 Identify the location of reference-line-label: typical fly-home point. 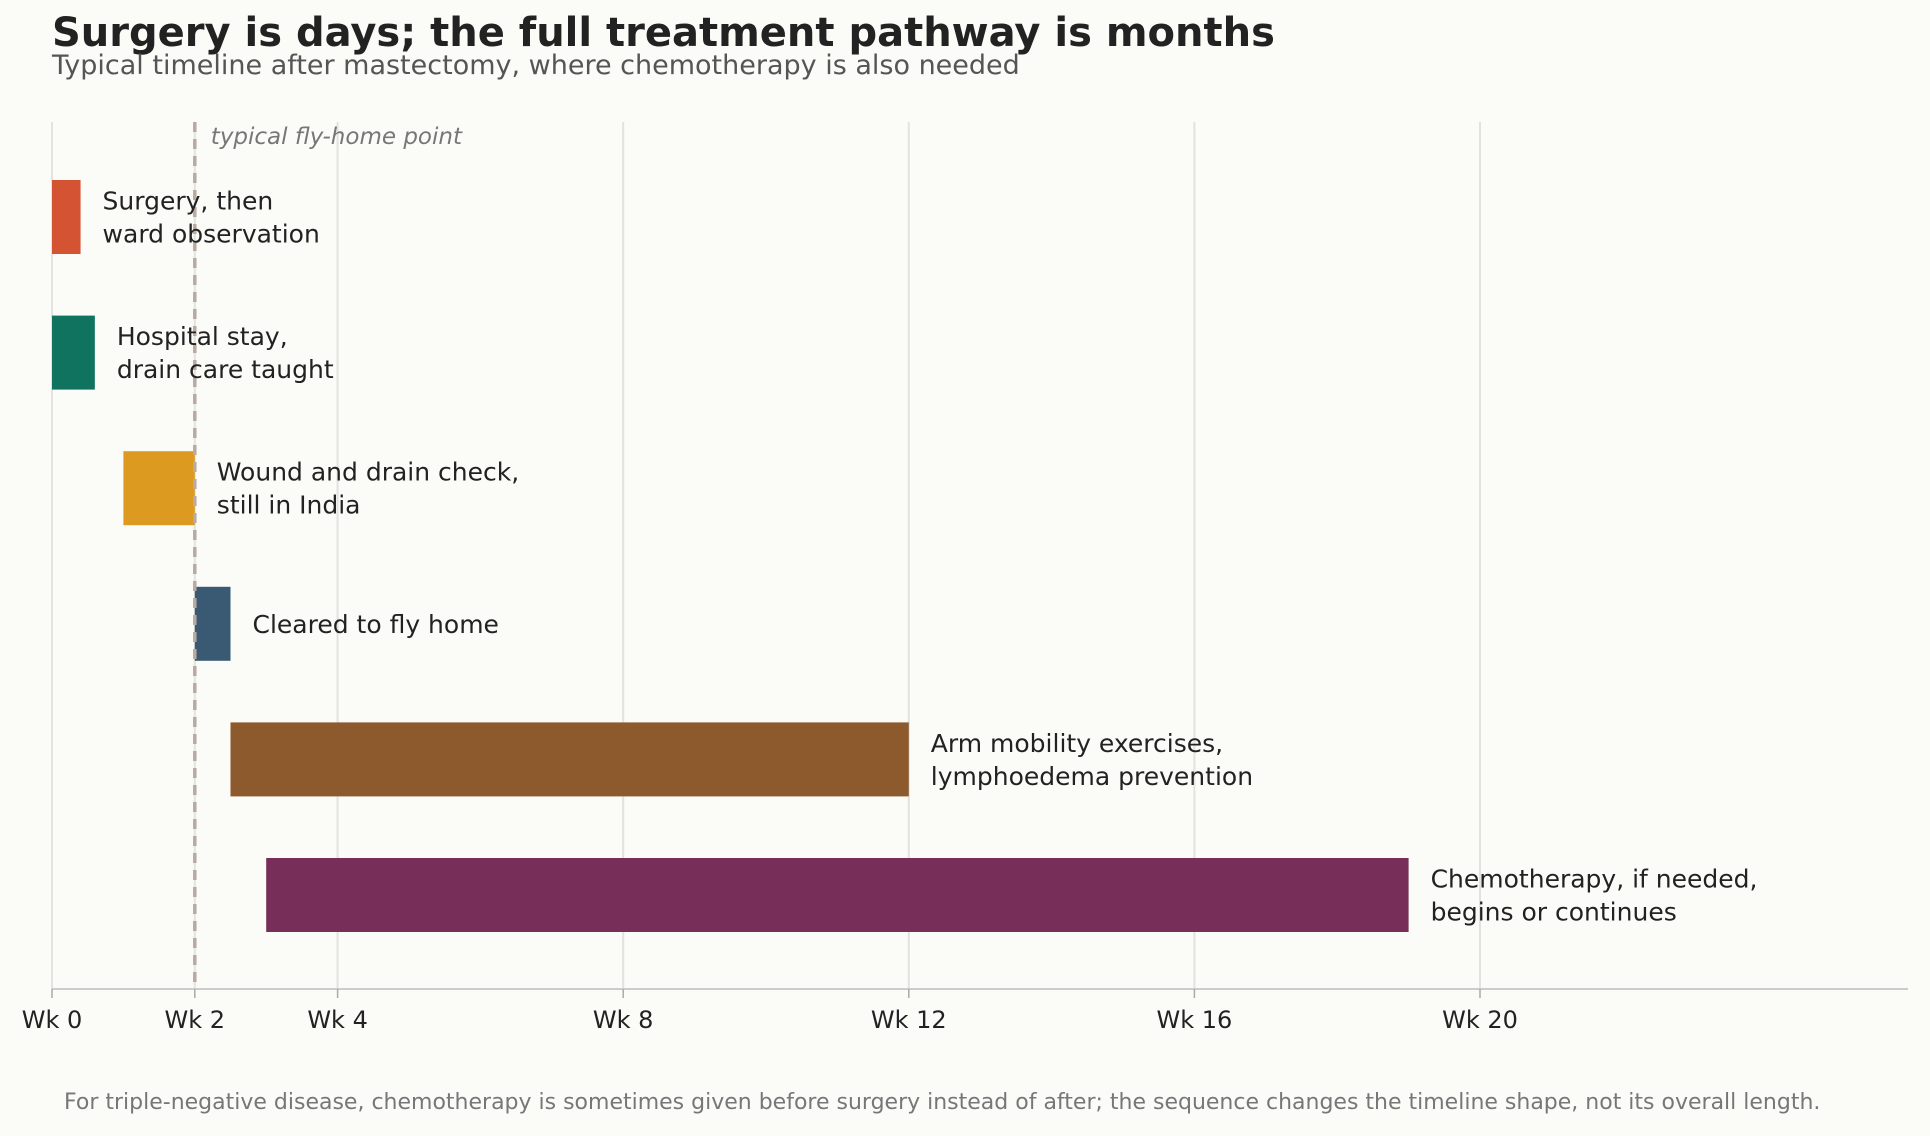
(337, 137).